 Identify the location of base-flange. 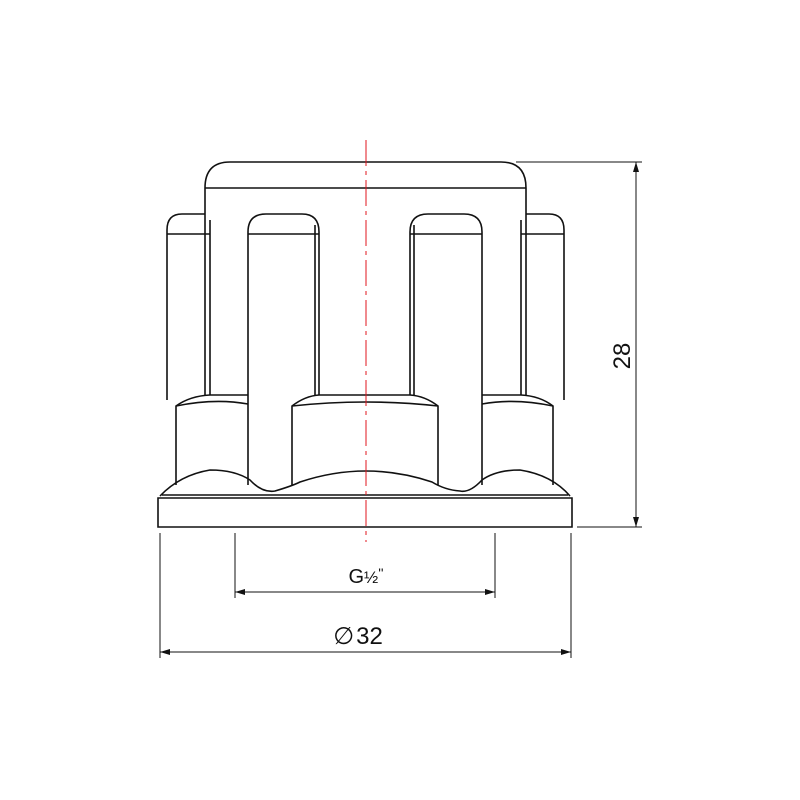
(365, 511).